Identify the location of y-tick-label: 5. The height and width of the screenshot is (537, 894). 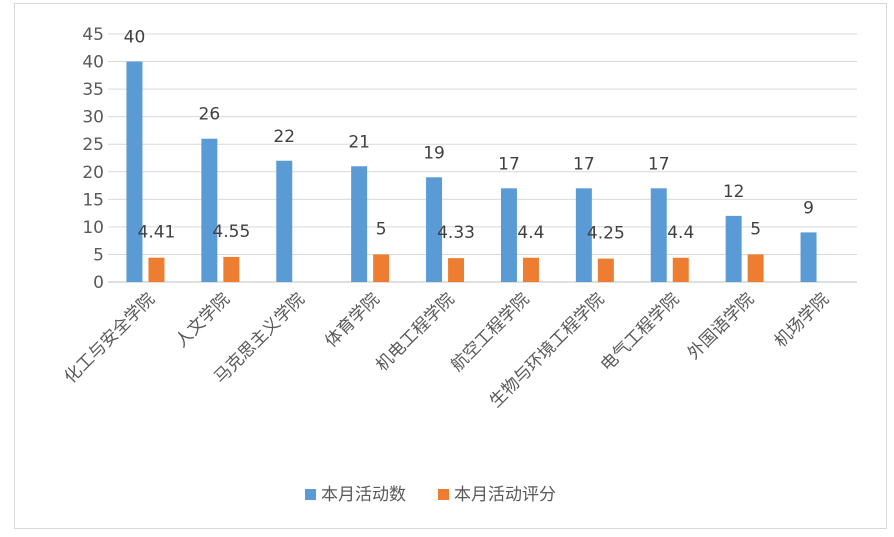
(98, 255).